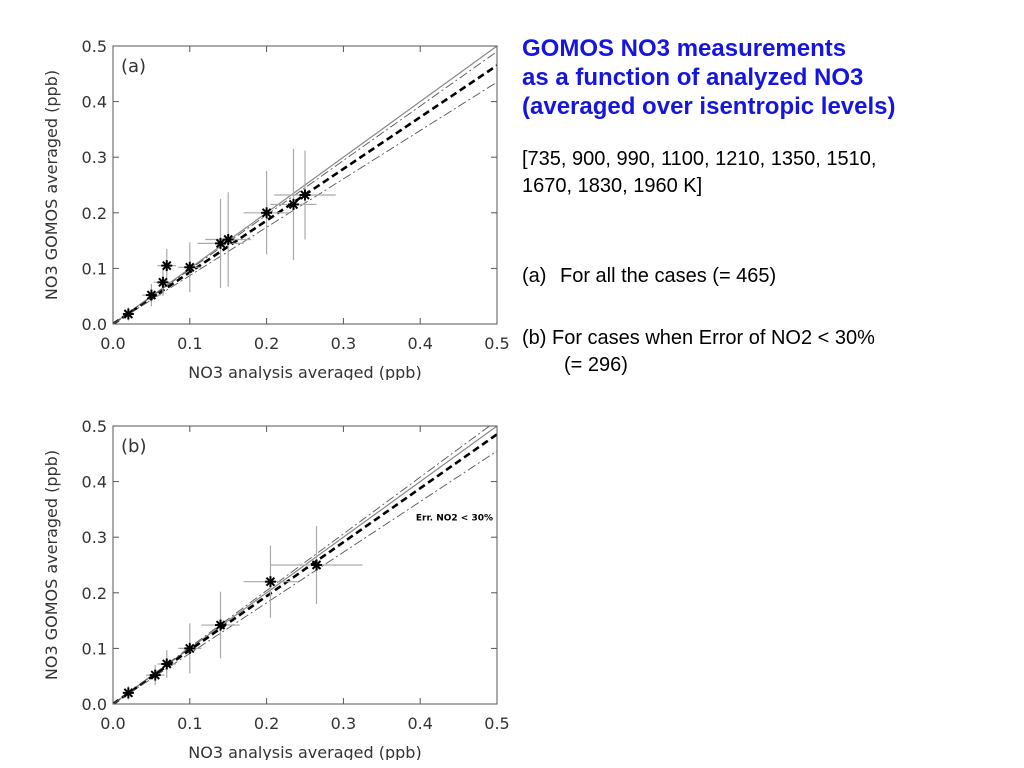 The image size is (1024, 768). I want to click on panel-label: (a), so click(133, 66).